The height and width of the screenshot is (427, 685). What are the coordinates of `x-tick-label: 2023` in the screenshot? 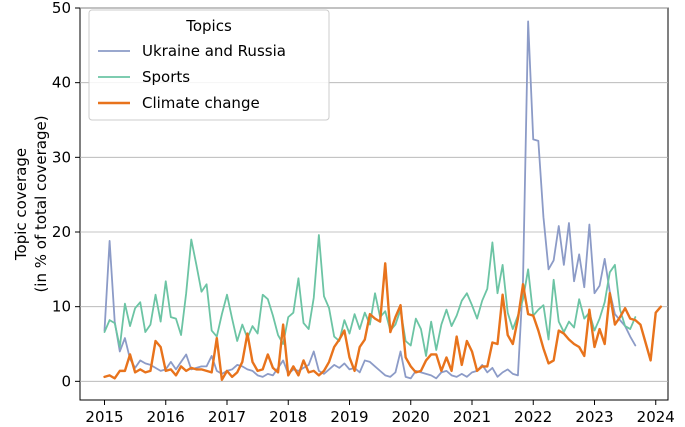 It's located at (594, 417).